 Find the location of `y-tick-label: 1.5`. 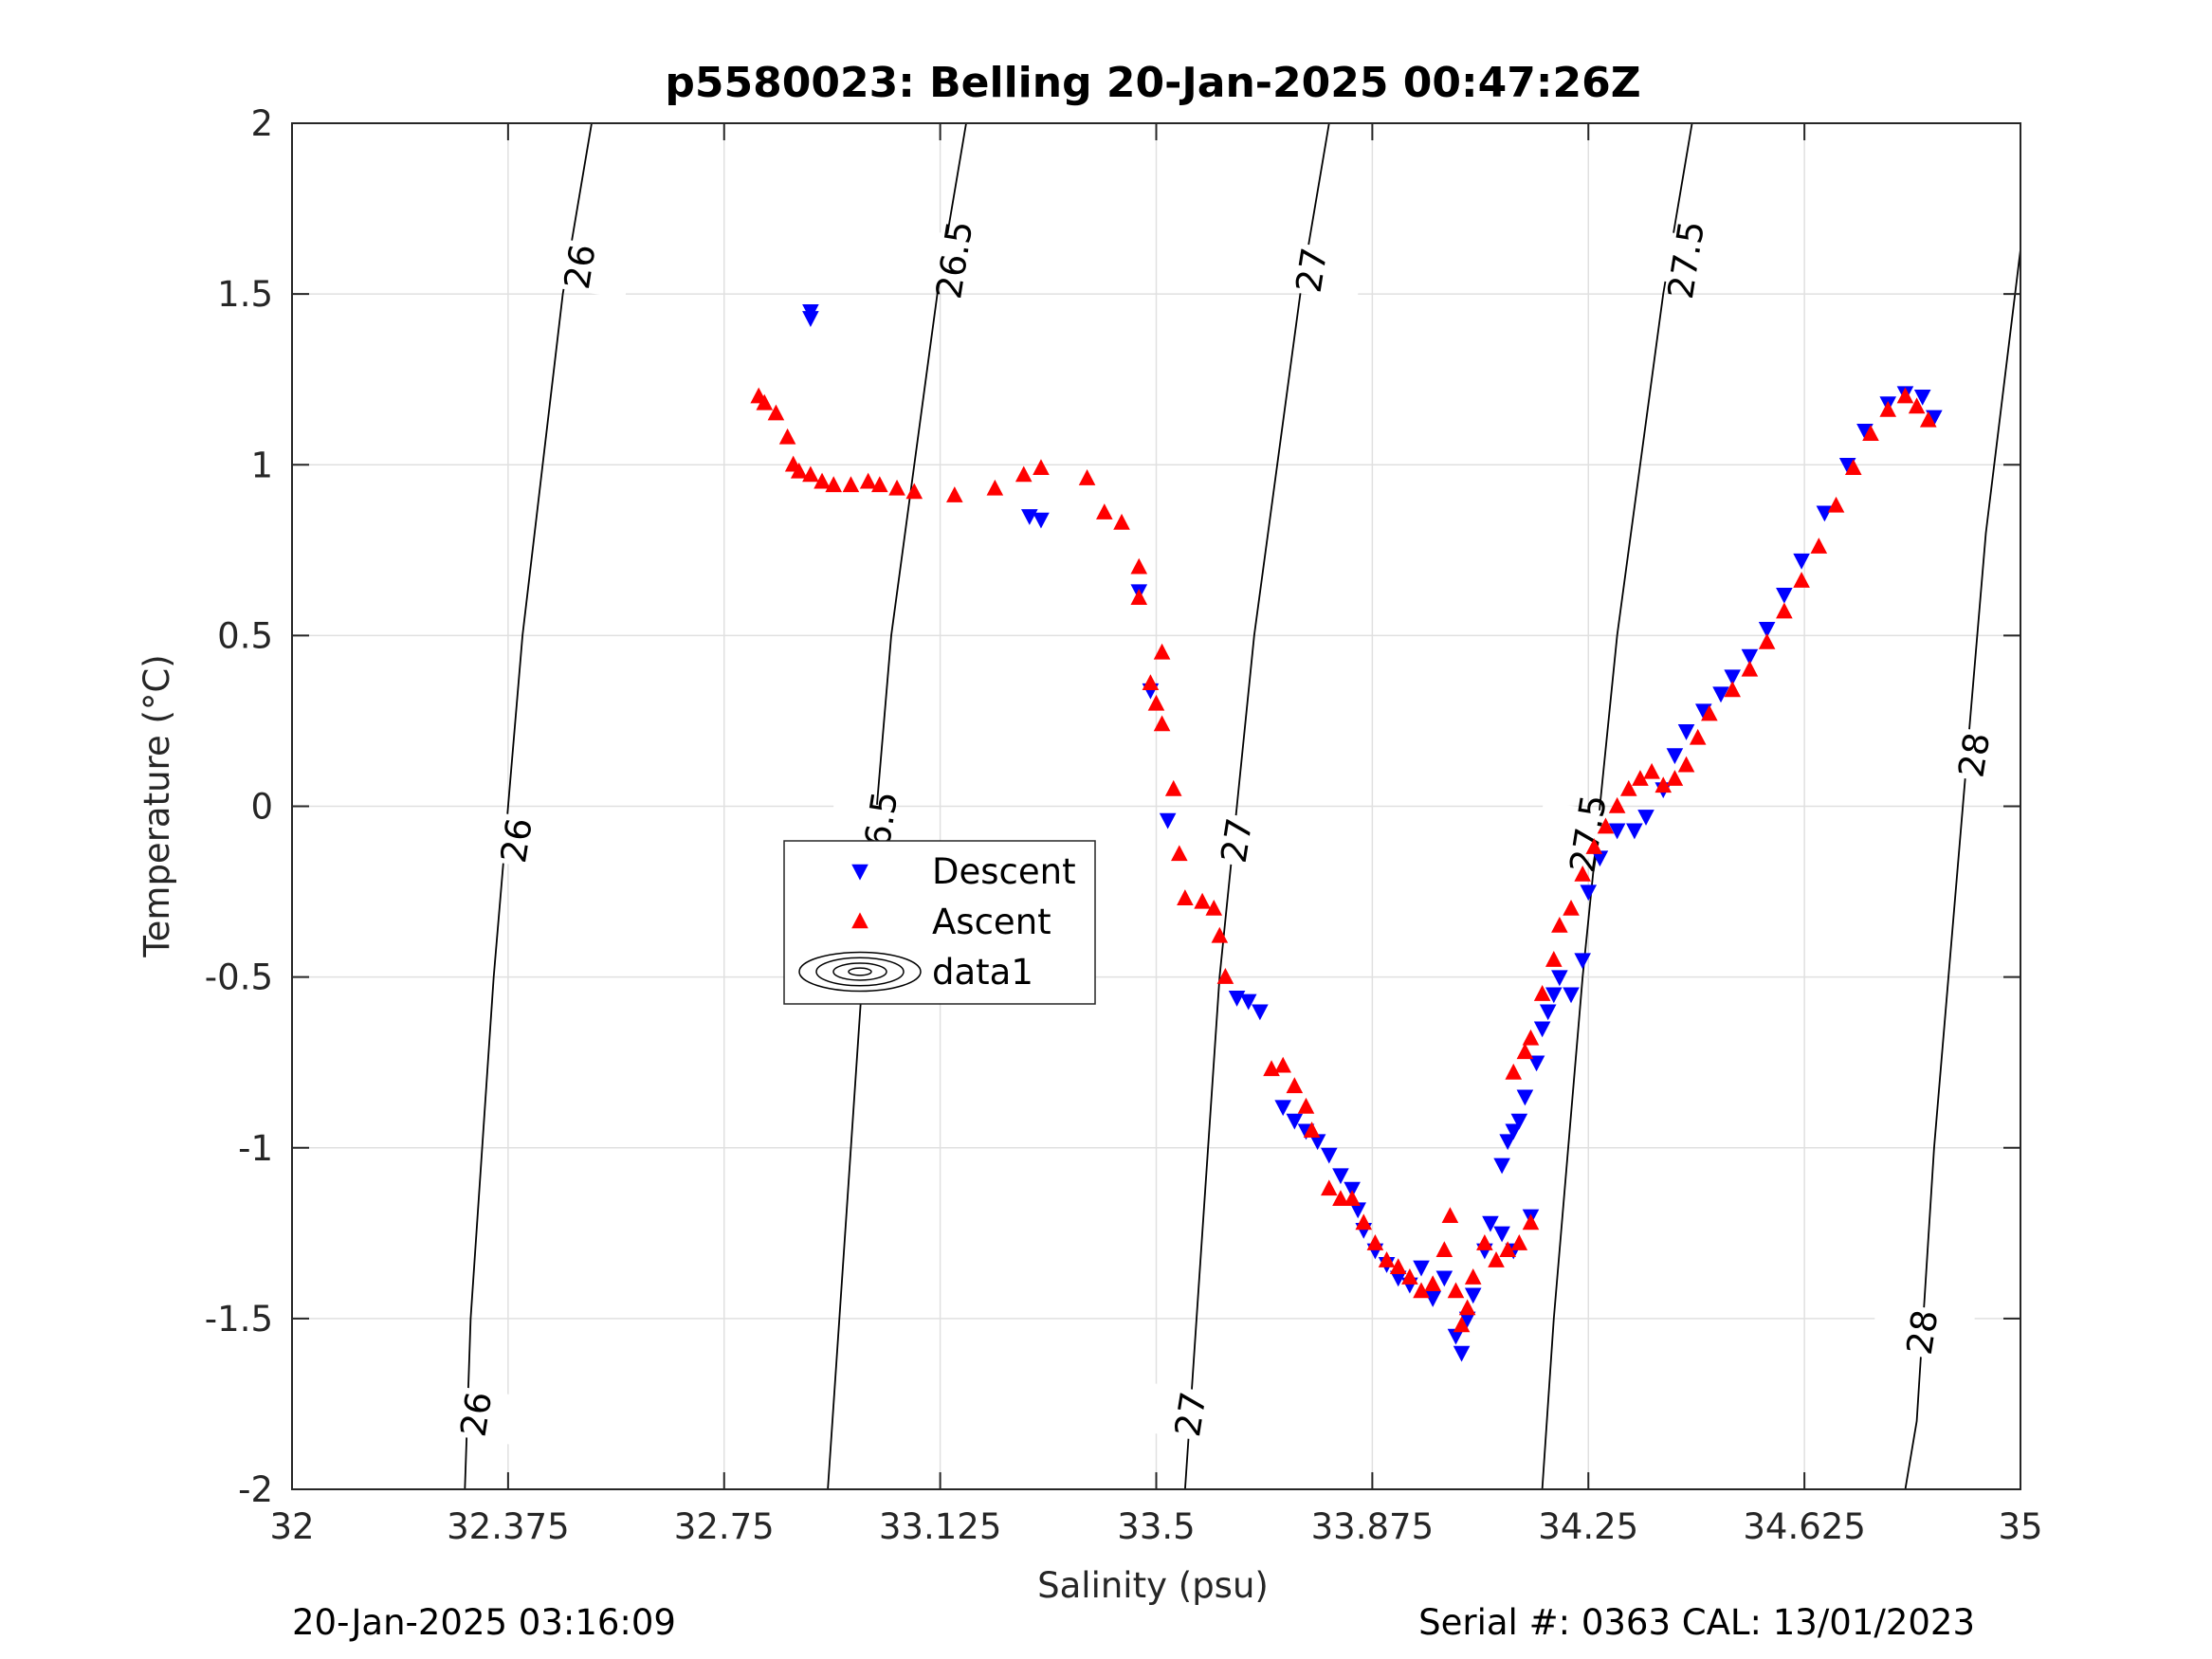

y-tick-label: 1.5 is located at coordinates (245, 294).